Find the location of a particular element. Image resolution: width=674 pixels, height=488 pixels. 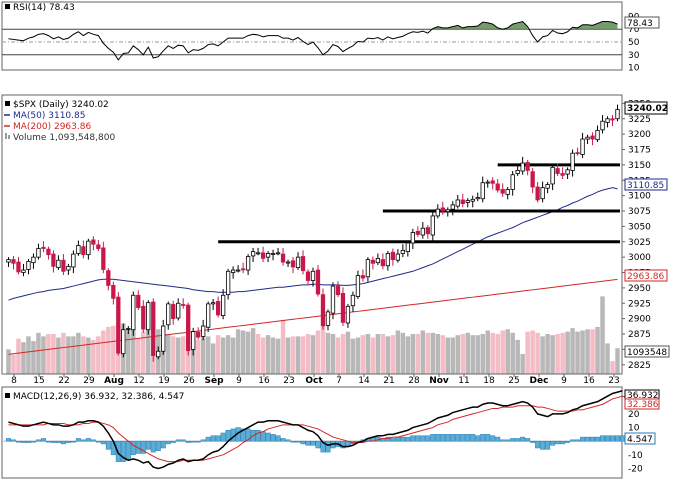

price-tick-label: 3000 is located at coordinates (639, 258).